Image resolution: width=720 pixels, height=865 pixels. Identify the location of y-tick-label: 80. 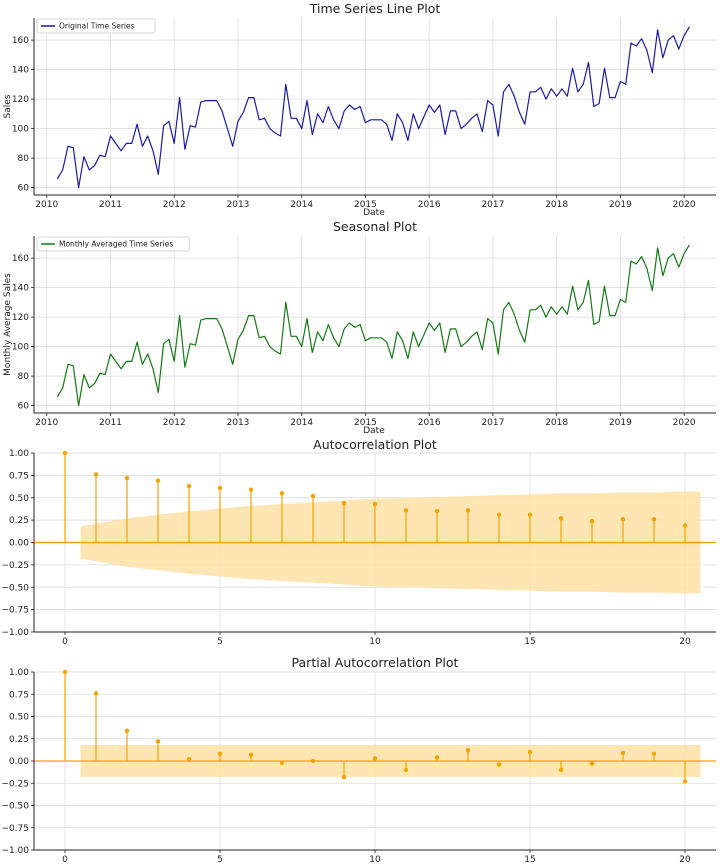
(24, 159).